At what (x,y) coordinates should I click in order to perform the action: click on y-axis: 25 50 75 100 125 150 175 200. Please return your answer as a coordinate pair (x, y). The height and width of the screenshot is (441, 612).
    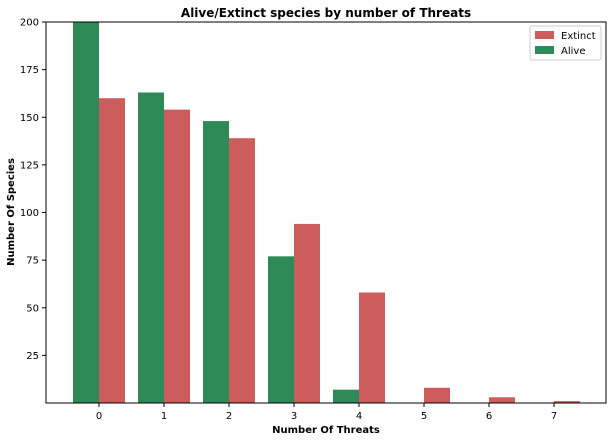
    Looking at the image, I should click on (33, 190).